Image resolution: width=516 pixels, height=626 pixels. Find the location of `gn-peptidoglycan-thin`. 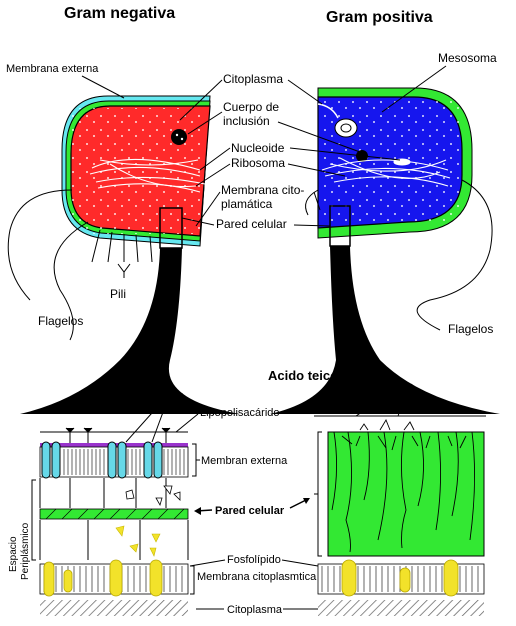

gn-peptidoglycan-thin is located at coordinates (114, 514).